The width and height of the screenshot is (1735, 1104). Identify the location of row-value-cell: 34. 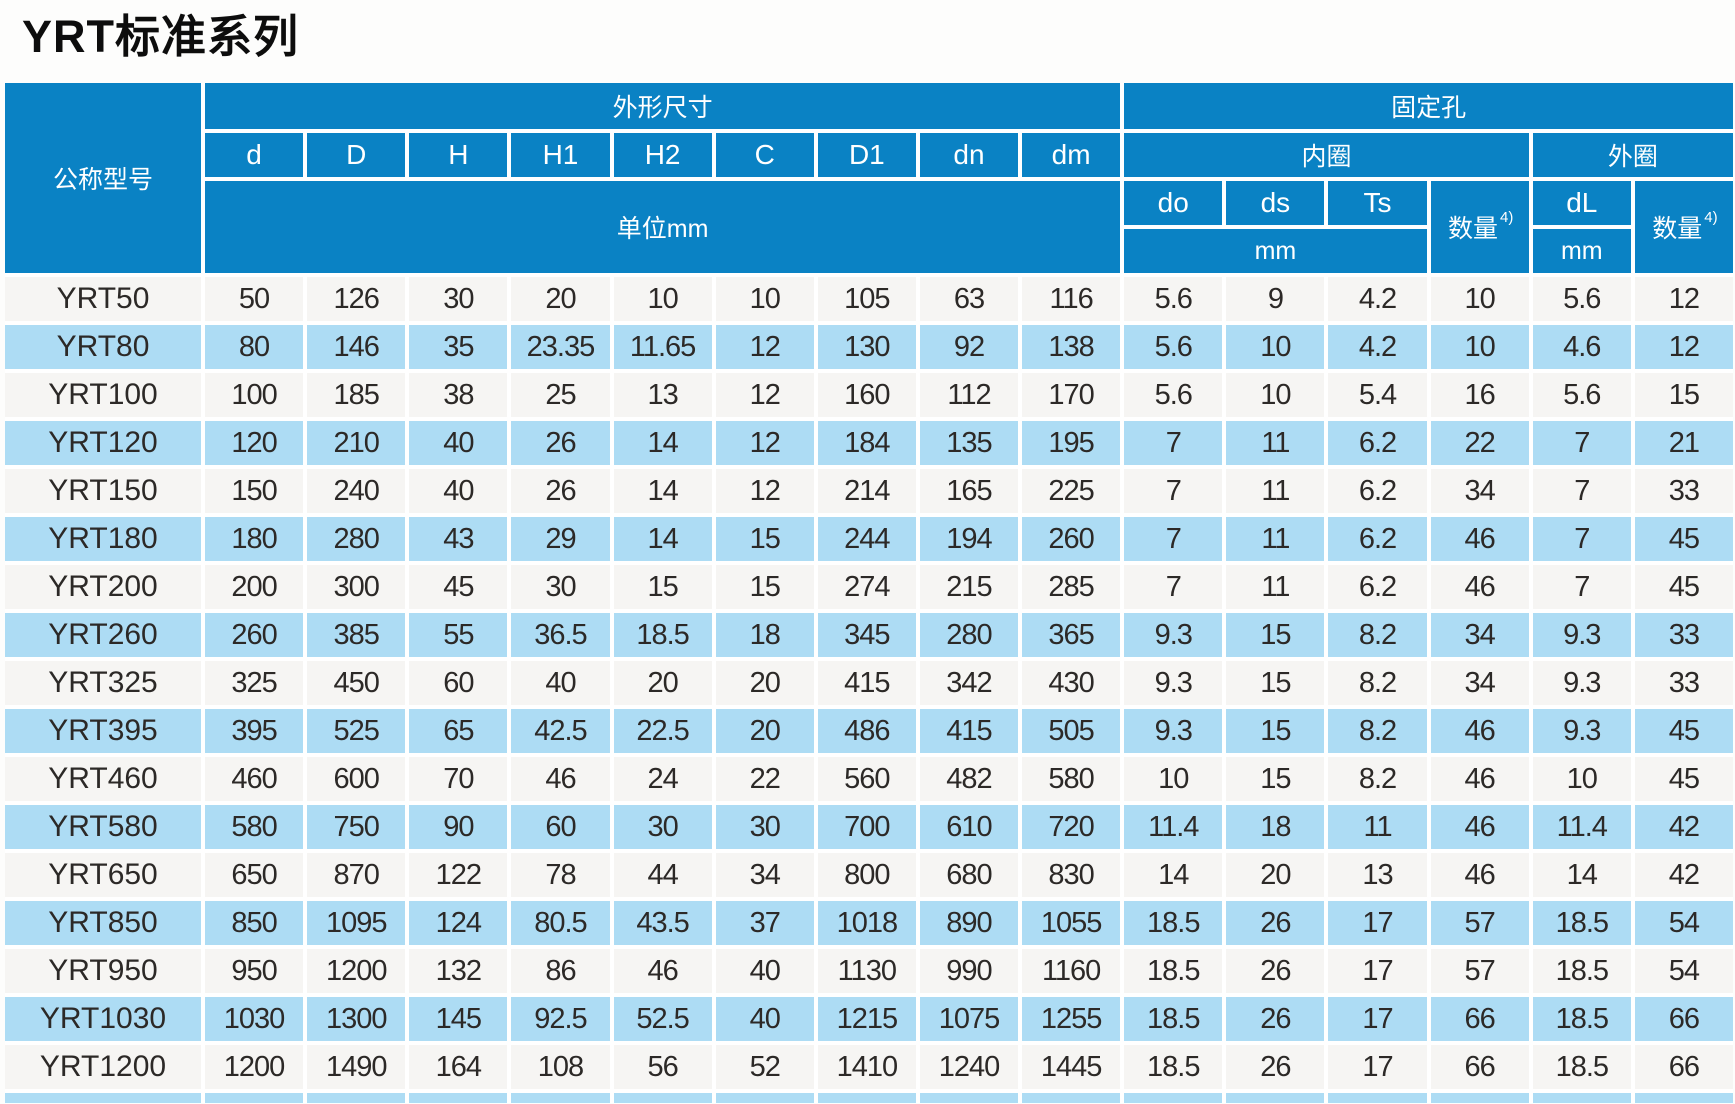
(1479, 635).